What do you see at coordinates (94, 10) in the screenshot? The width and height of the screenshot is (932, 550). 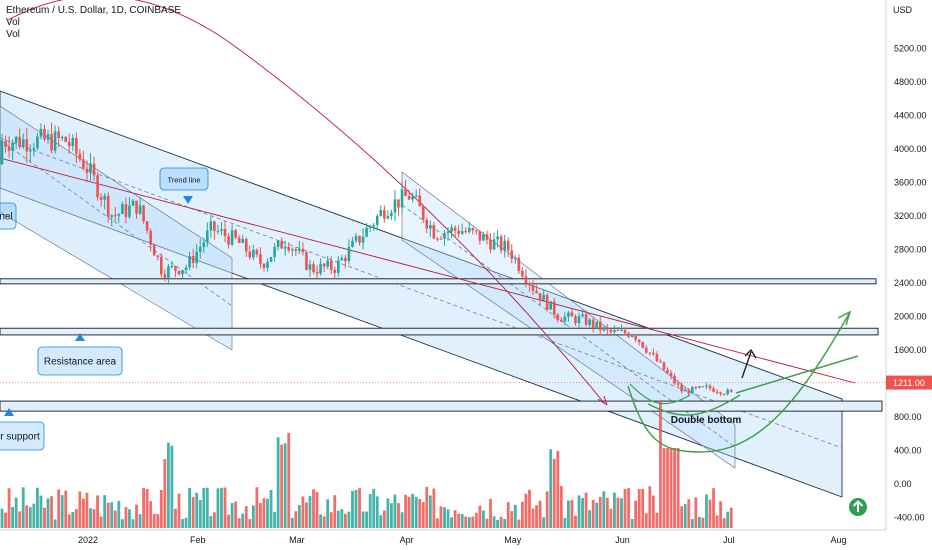 I see `symbol-title: Ethereum / U.S. Dollar, 1D, COINBASE` at bounding box center [94, 10].